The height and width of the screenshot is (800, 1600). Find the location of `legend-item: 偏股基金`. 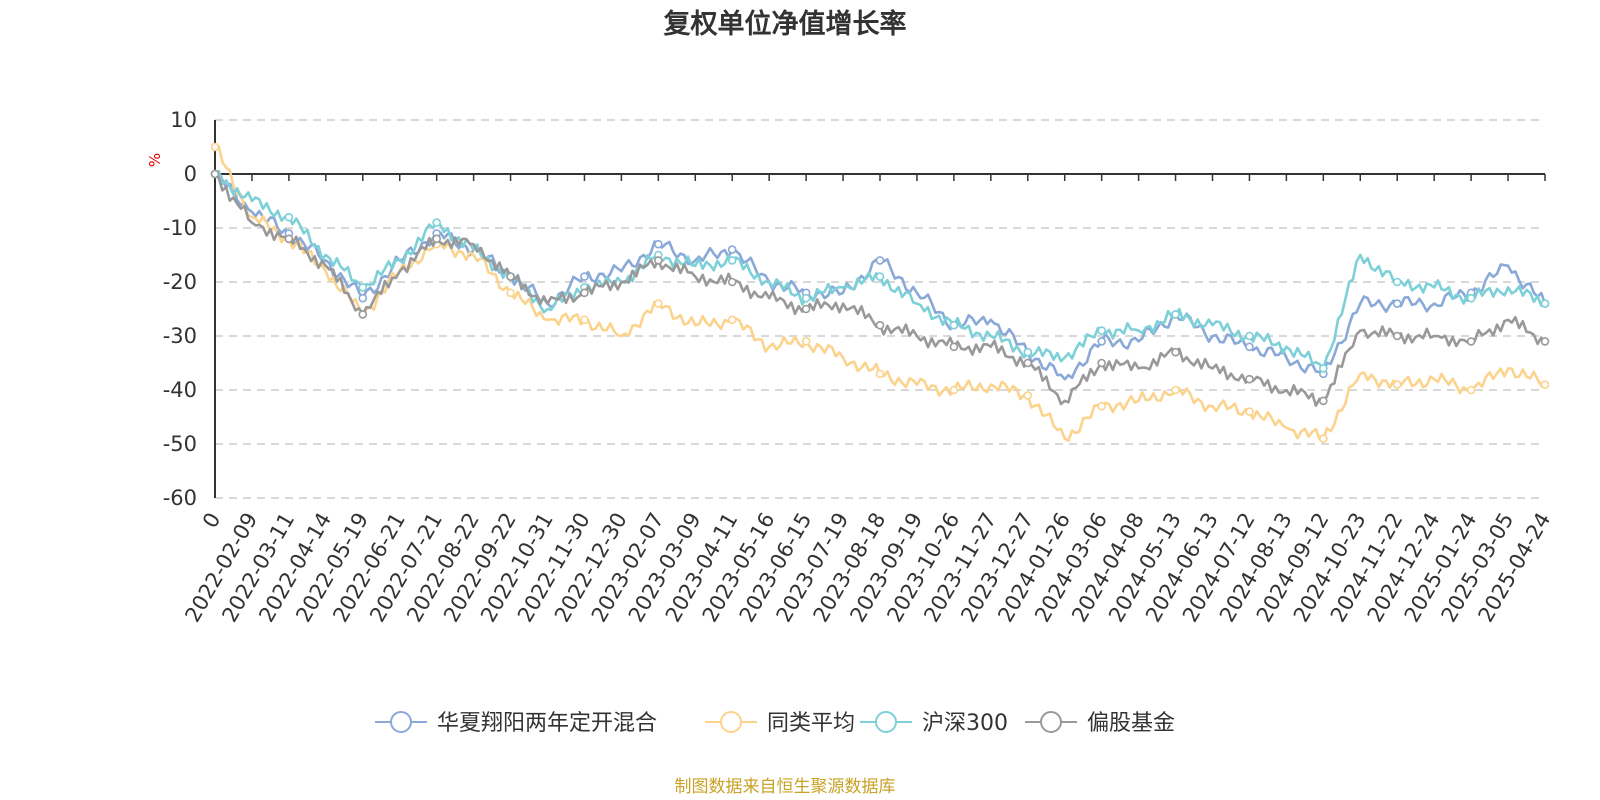

legend-item: 偏股基金 is located at coordinates (1100, 723).